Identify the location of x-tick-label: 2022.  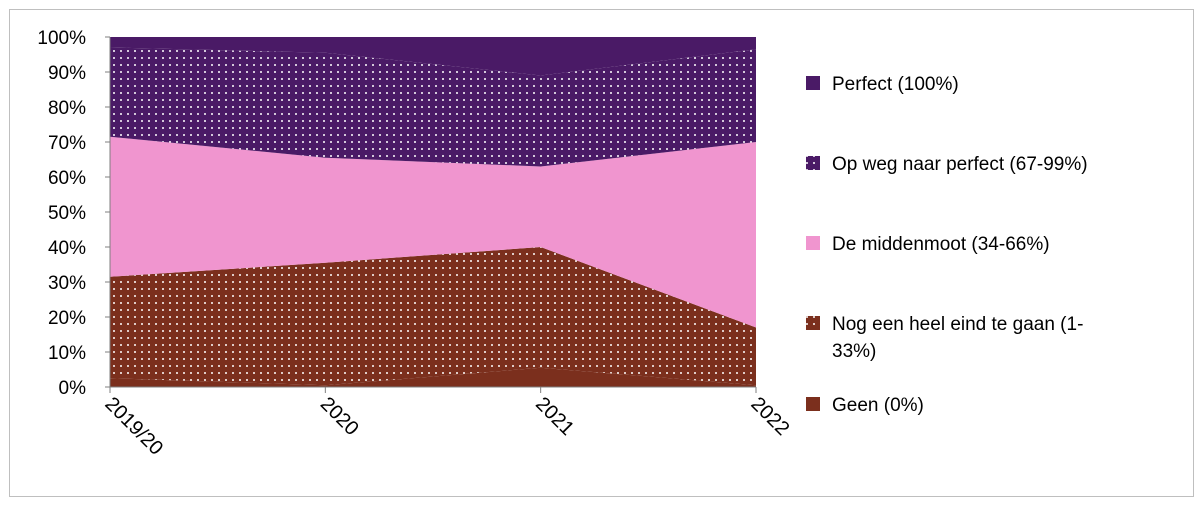
(769, 416).